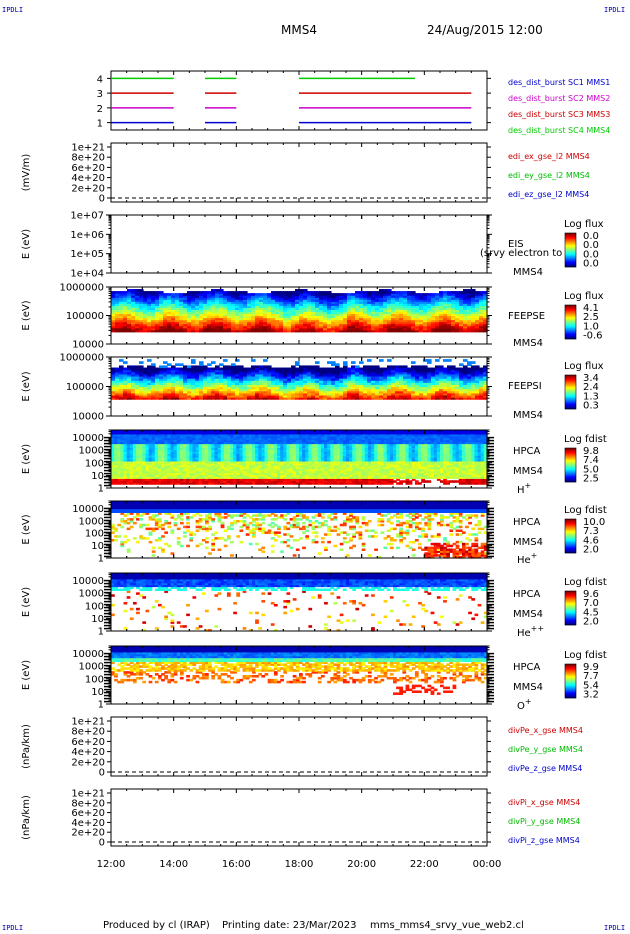 This screenshot has width=630, height=934. Describe the element at coordinates (299, 244) in the screenshot. I see `panel-frame` at that location.